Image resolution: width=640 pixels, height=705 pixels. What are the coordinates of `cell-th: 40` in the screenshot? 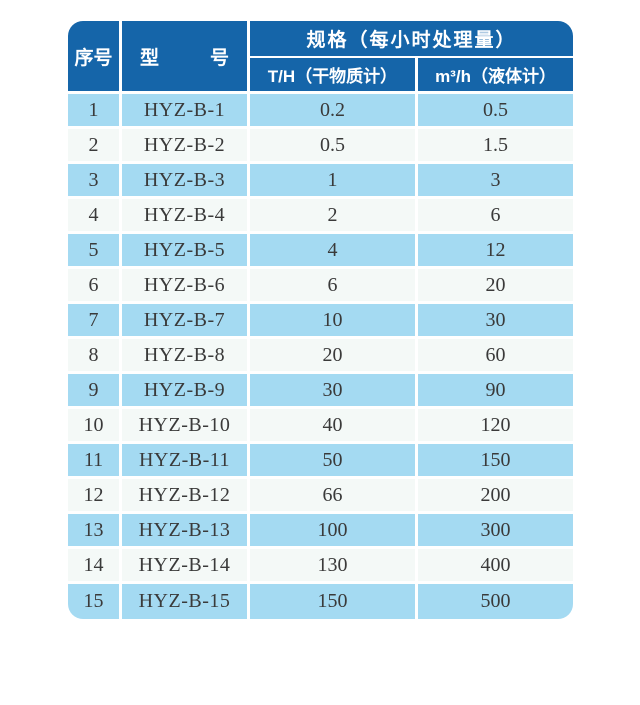 It's located at (334, 426).